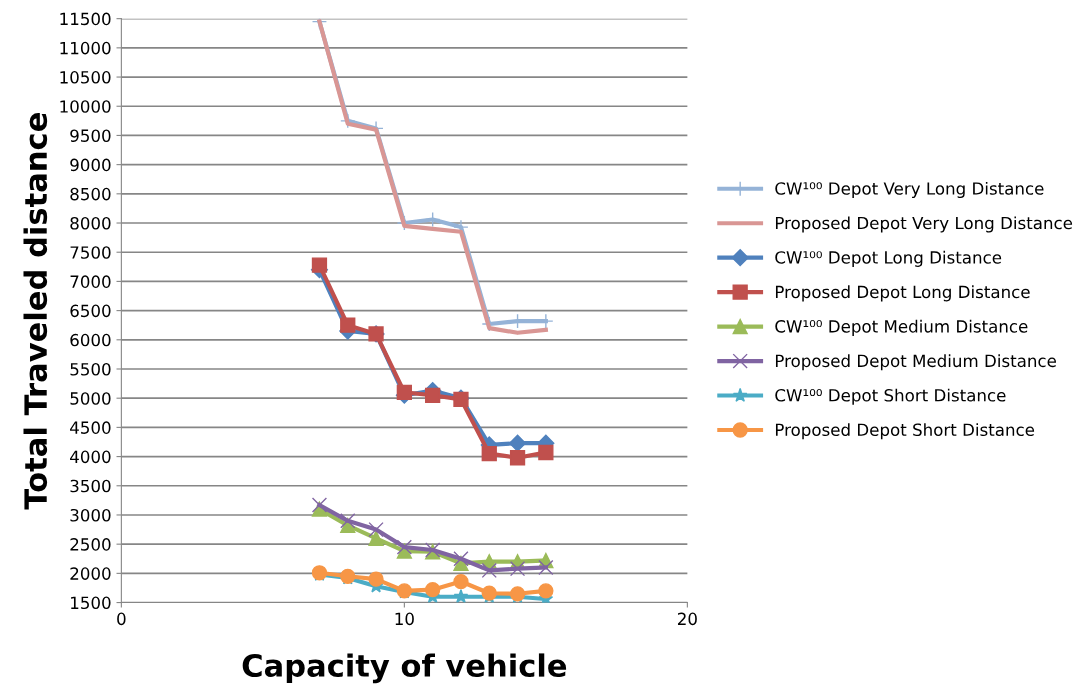 The width and height of the screenshot is (1074, 691). Describe the element at coordinates (90, 573) in the screenshot. I see `y-tick-label: 2000` at that location.